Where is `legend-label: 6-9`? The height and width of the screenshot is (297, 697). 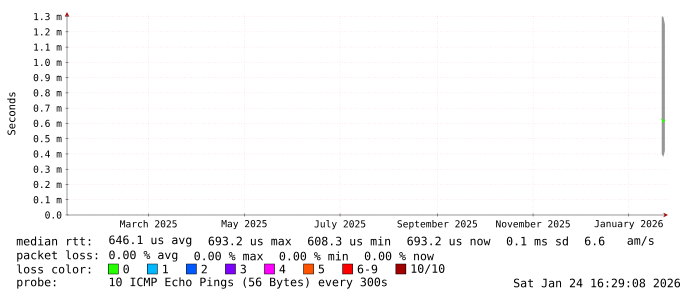 legend-label: 6-9 is located at coordinates (368, 269).